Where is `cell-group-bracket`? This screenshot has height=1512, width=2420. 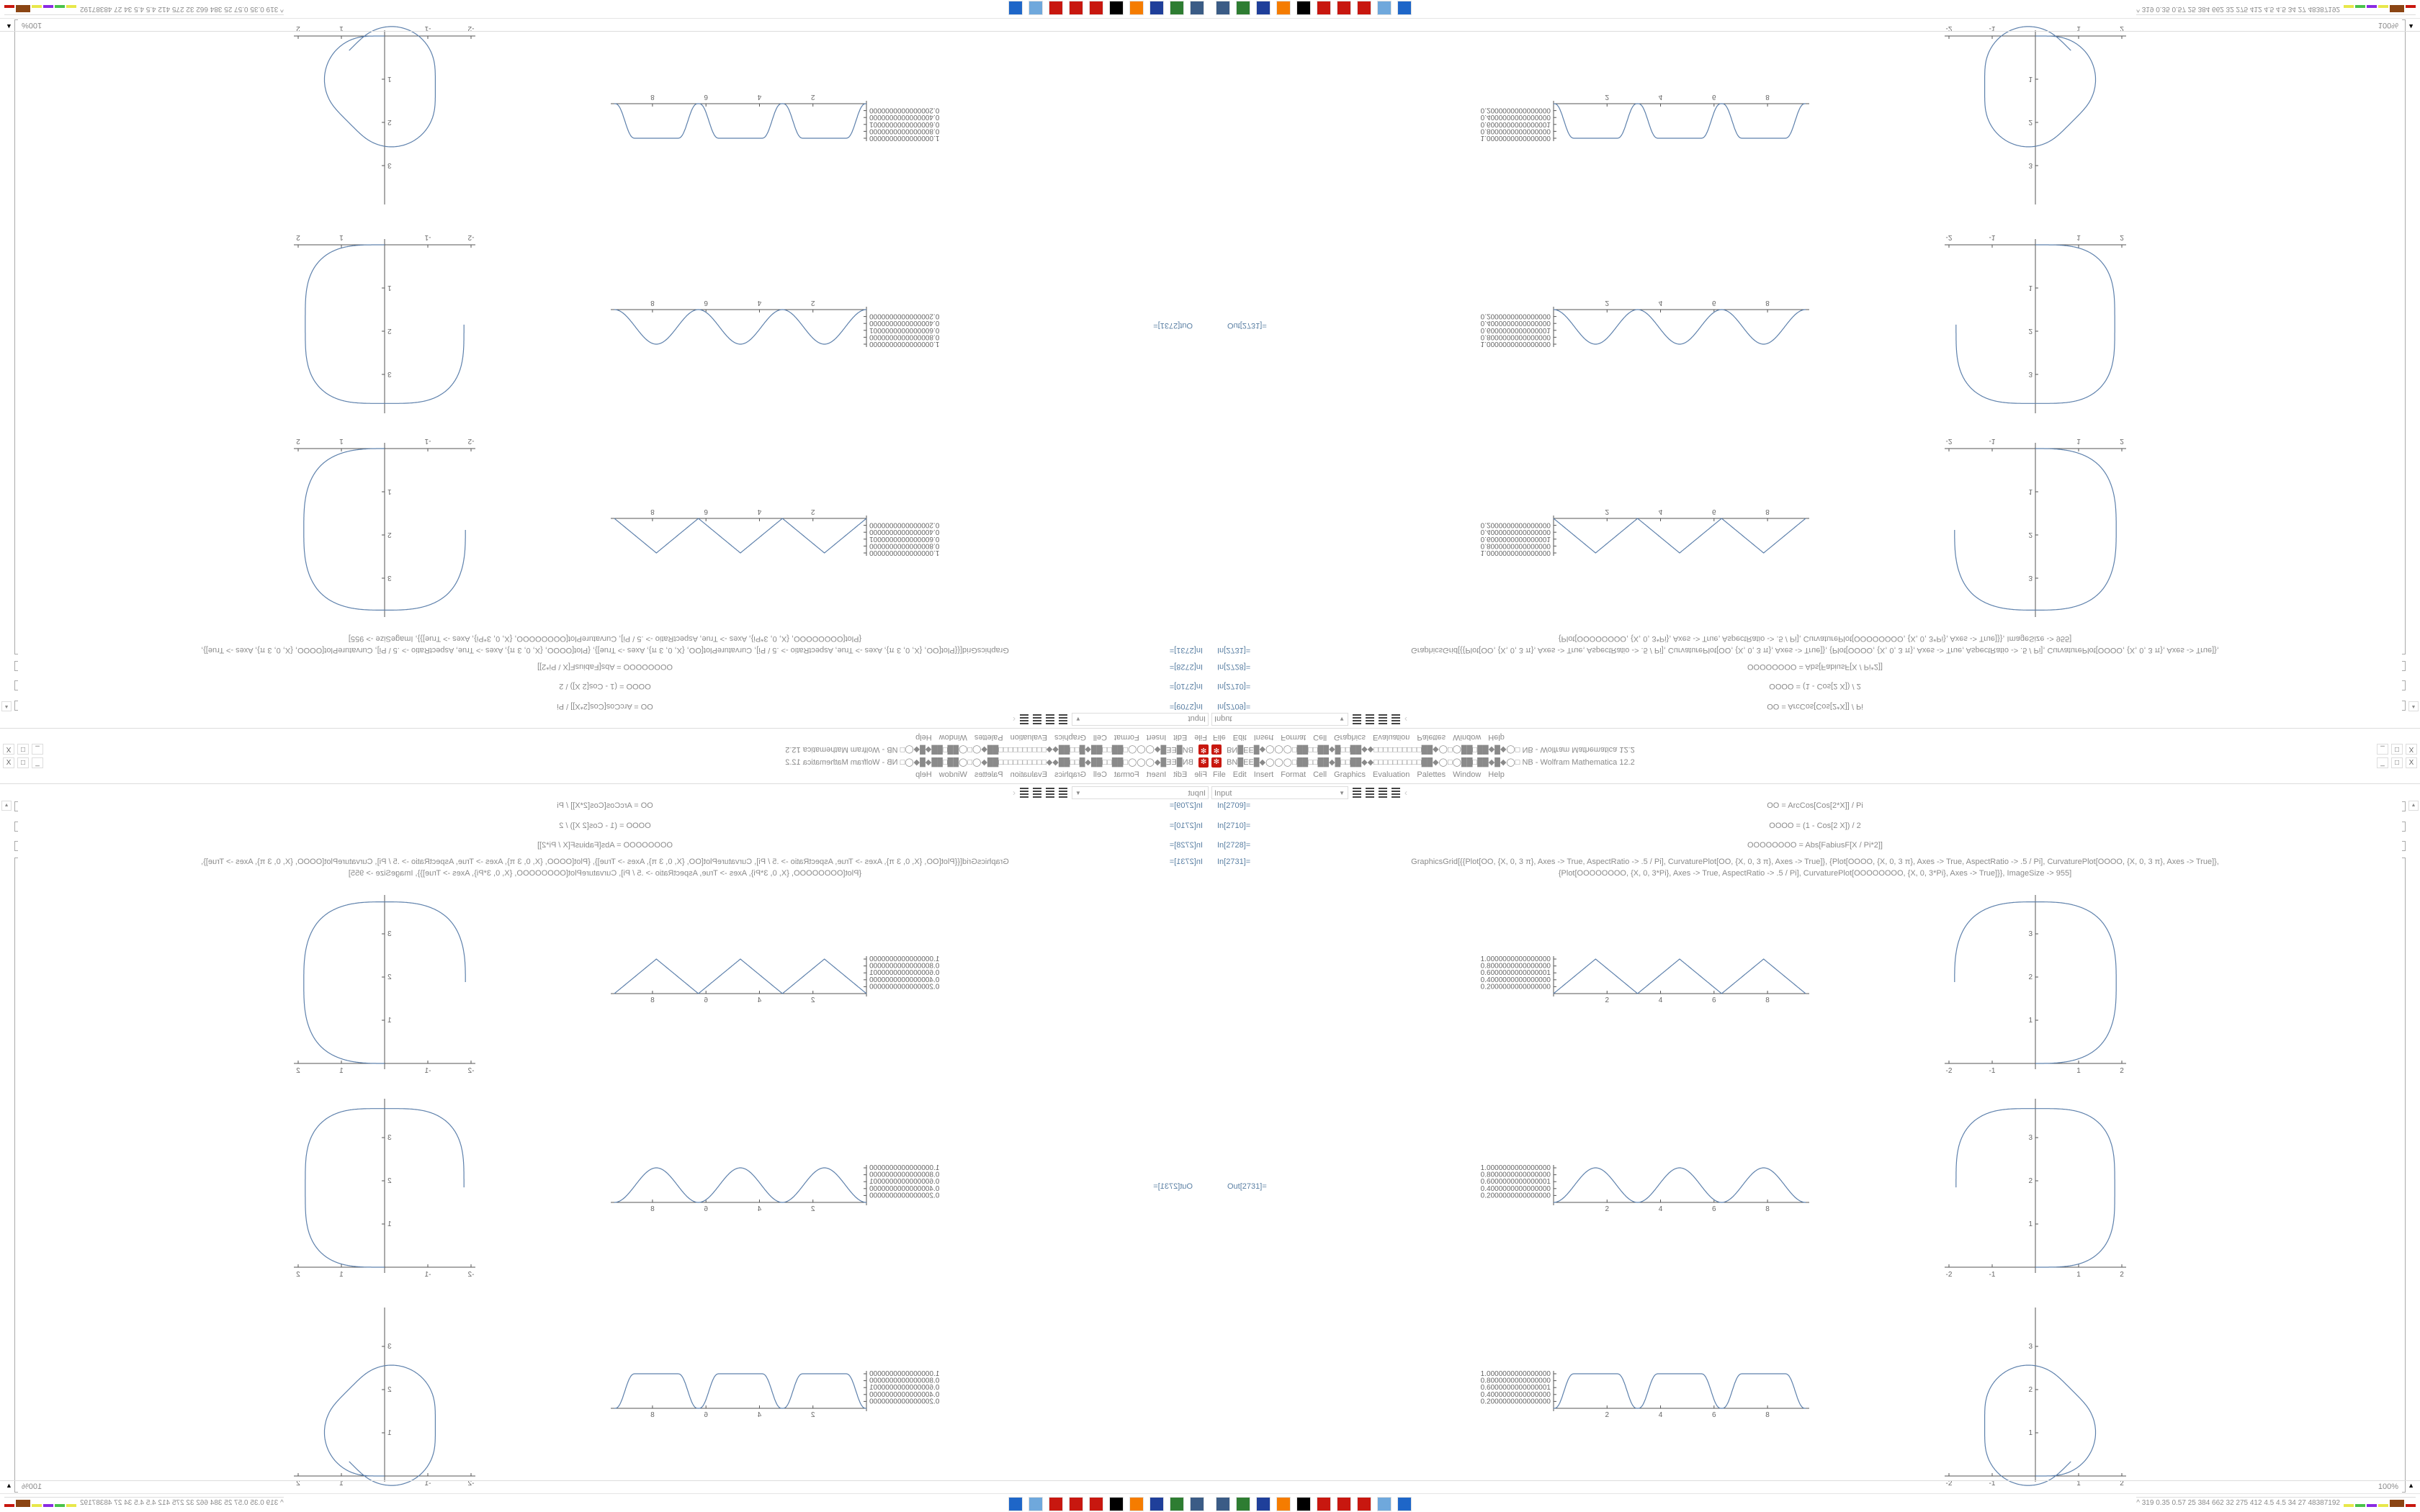
cell-group-bracket is located at coordinates (2404, 1175).